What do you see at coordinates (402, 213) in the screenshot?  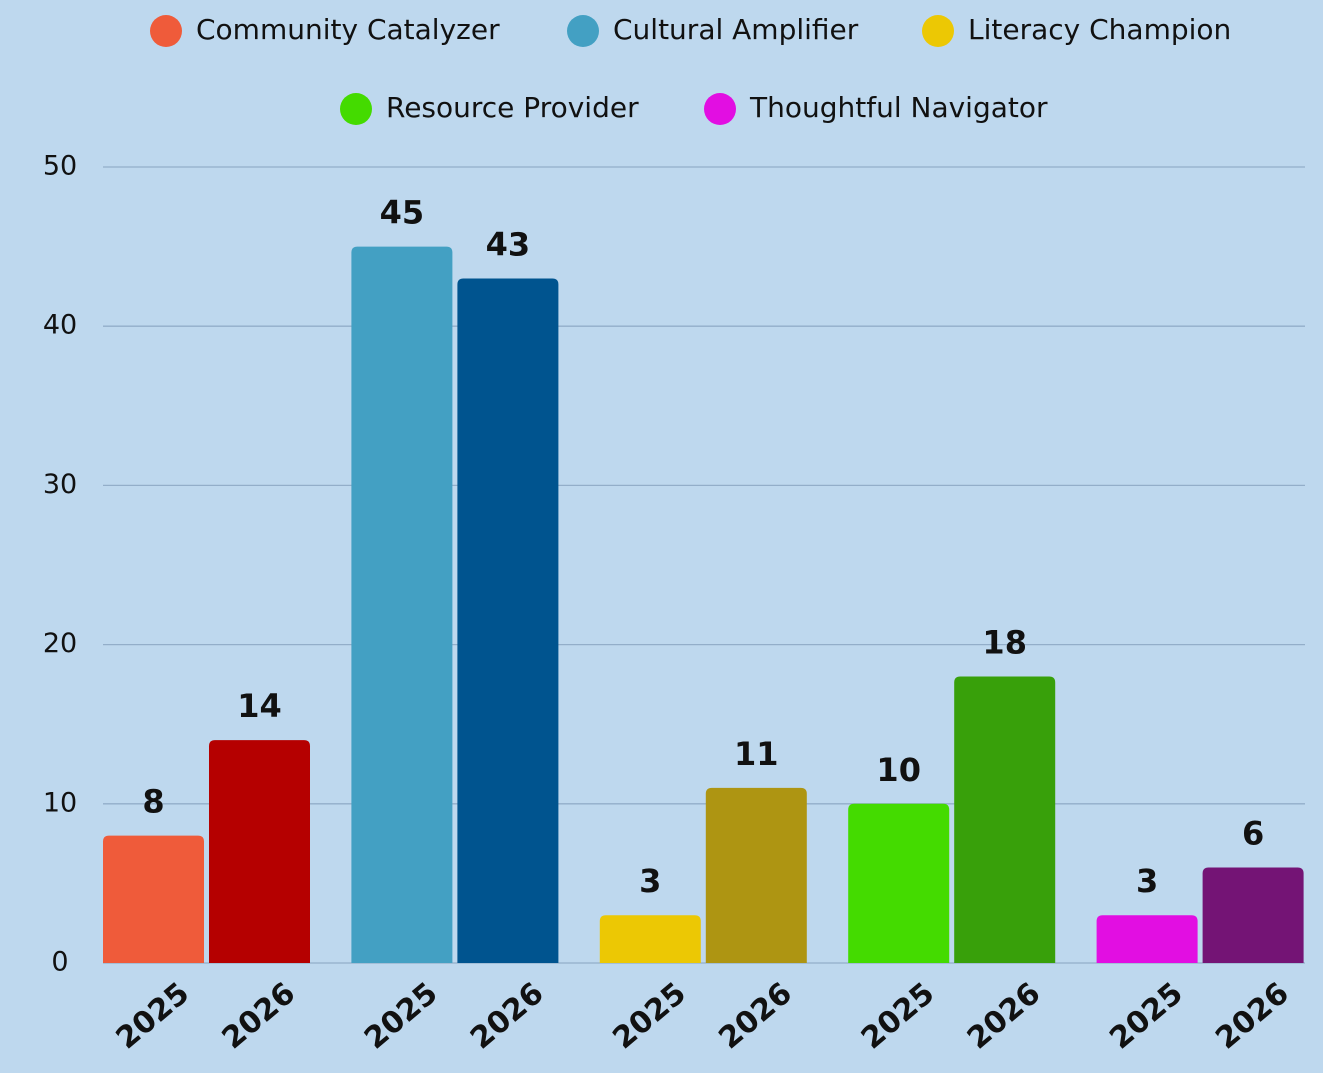 I see `value-label: 45` at bounding box center [402, 213].